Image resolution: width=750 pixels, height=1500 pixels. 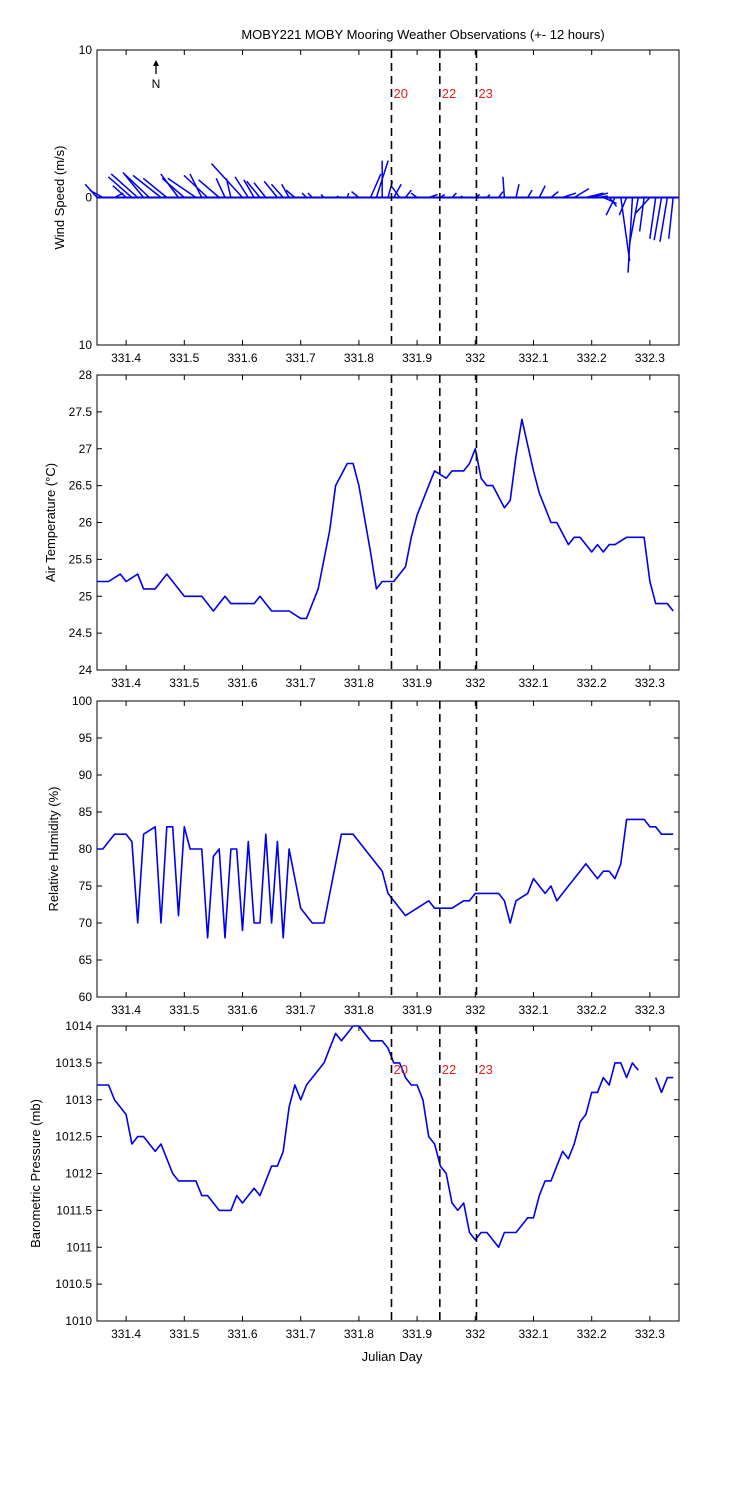 What do you see at coordinates (73, 1063) in the screenshot?
I see `y-tick-label: 1013.5` at bounding box center [73, 1063].